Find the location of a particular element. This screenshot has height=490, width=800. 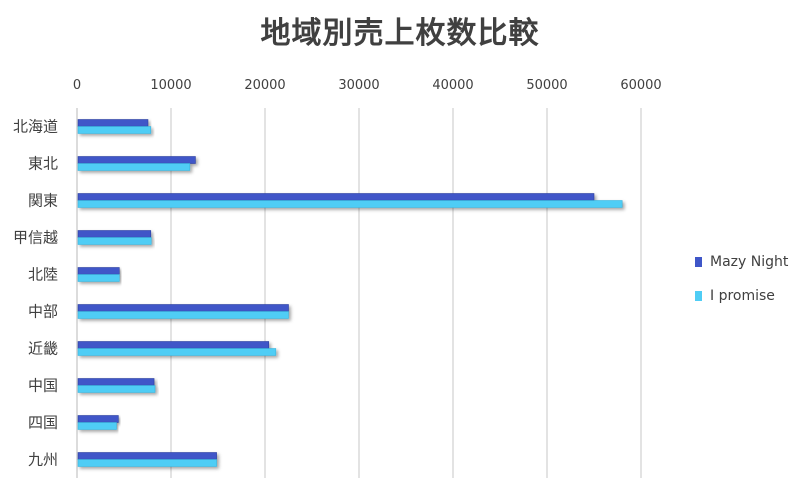

x-tick-label: 60000 is located at coordinates (640, 85).